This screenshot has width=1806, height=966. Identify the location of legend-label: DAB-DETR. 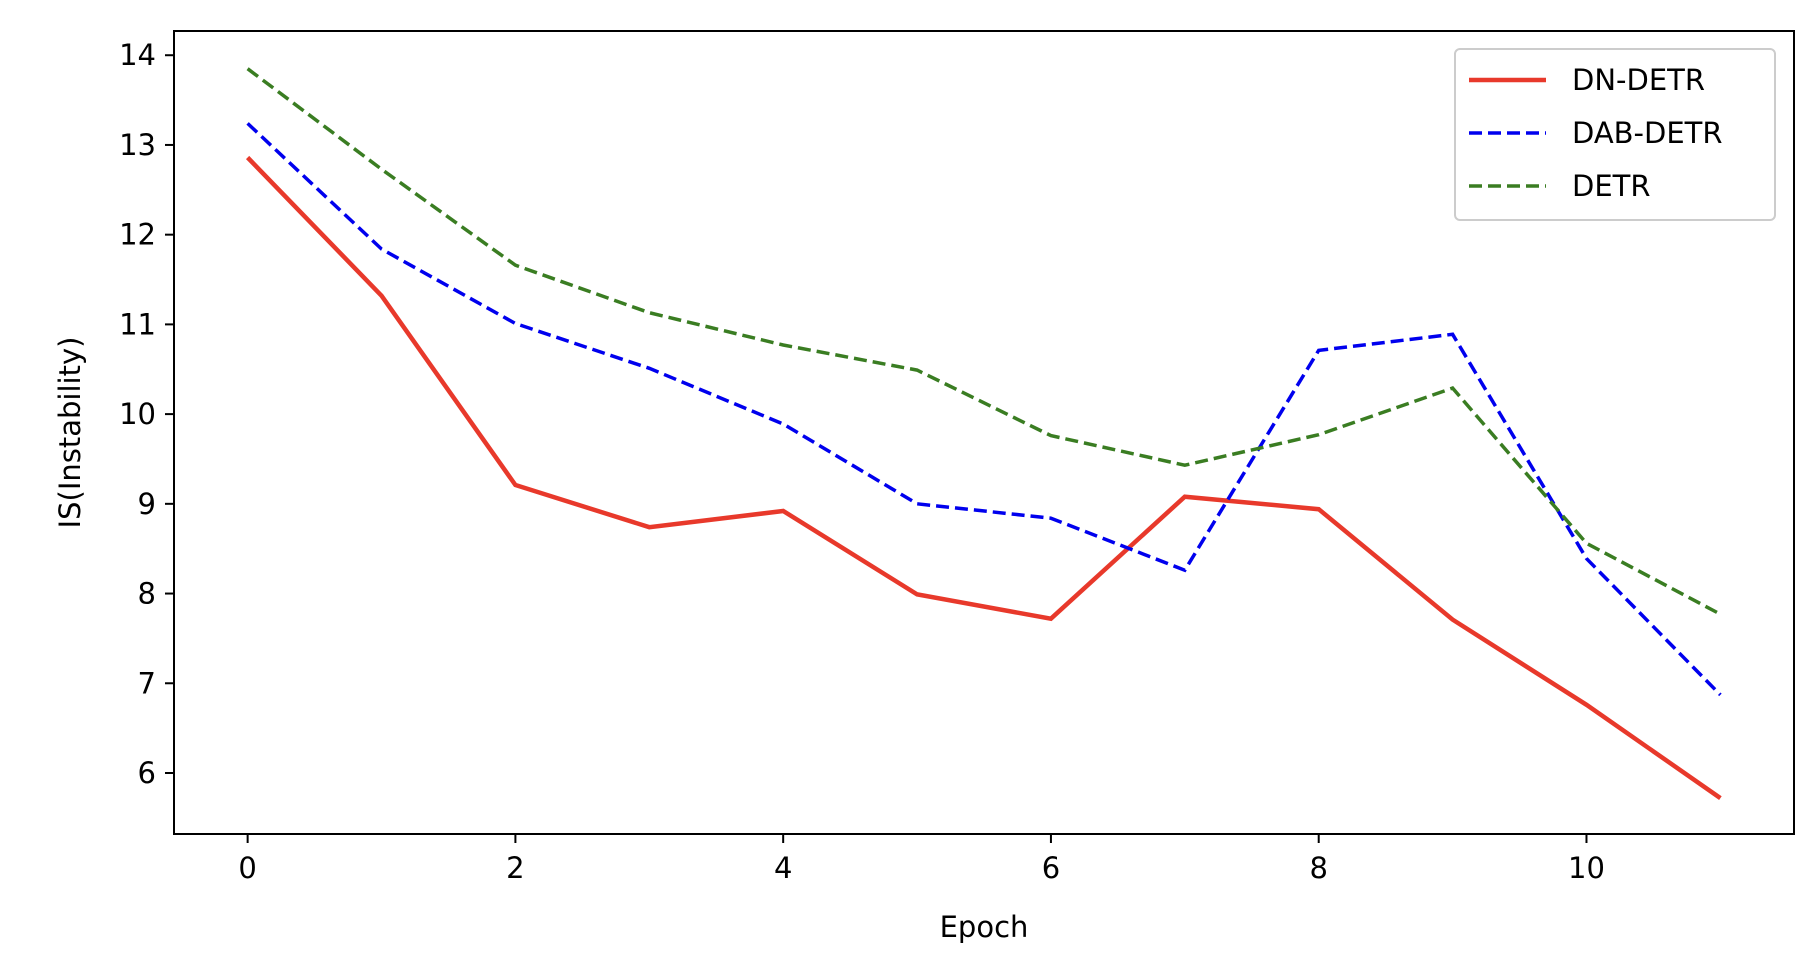
(1647, 133).